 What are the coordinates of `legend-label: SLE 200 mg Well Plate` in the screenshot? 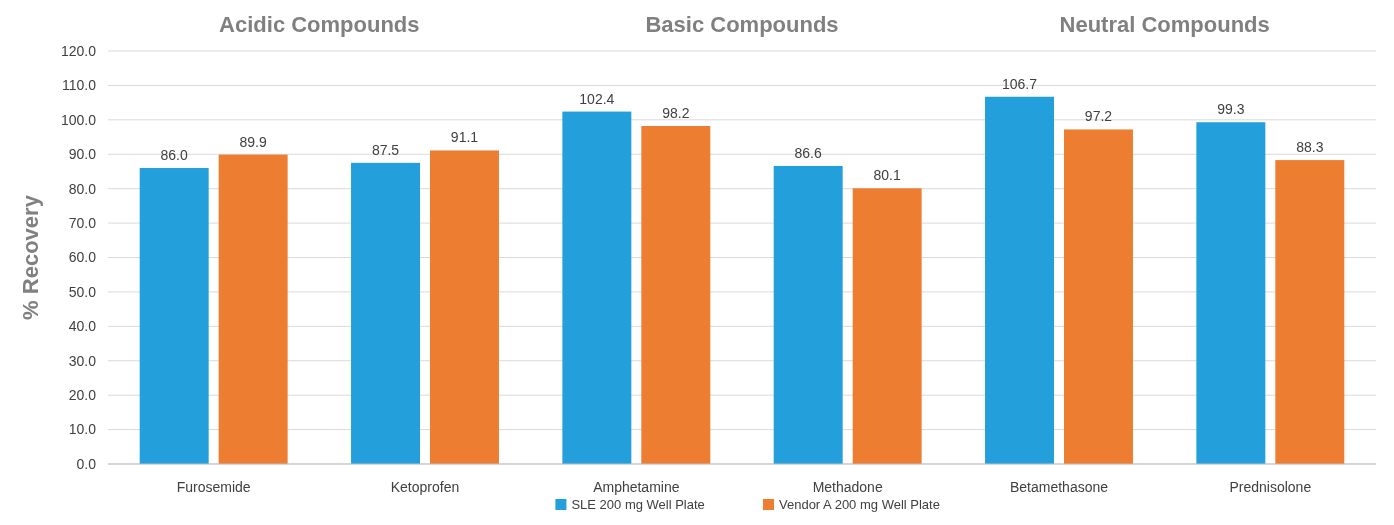 It's located at (638, 504).